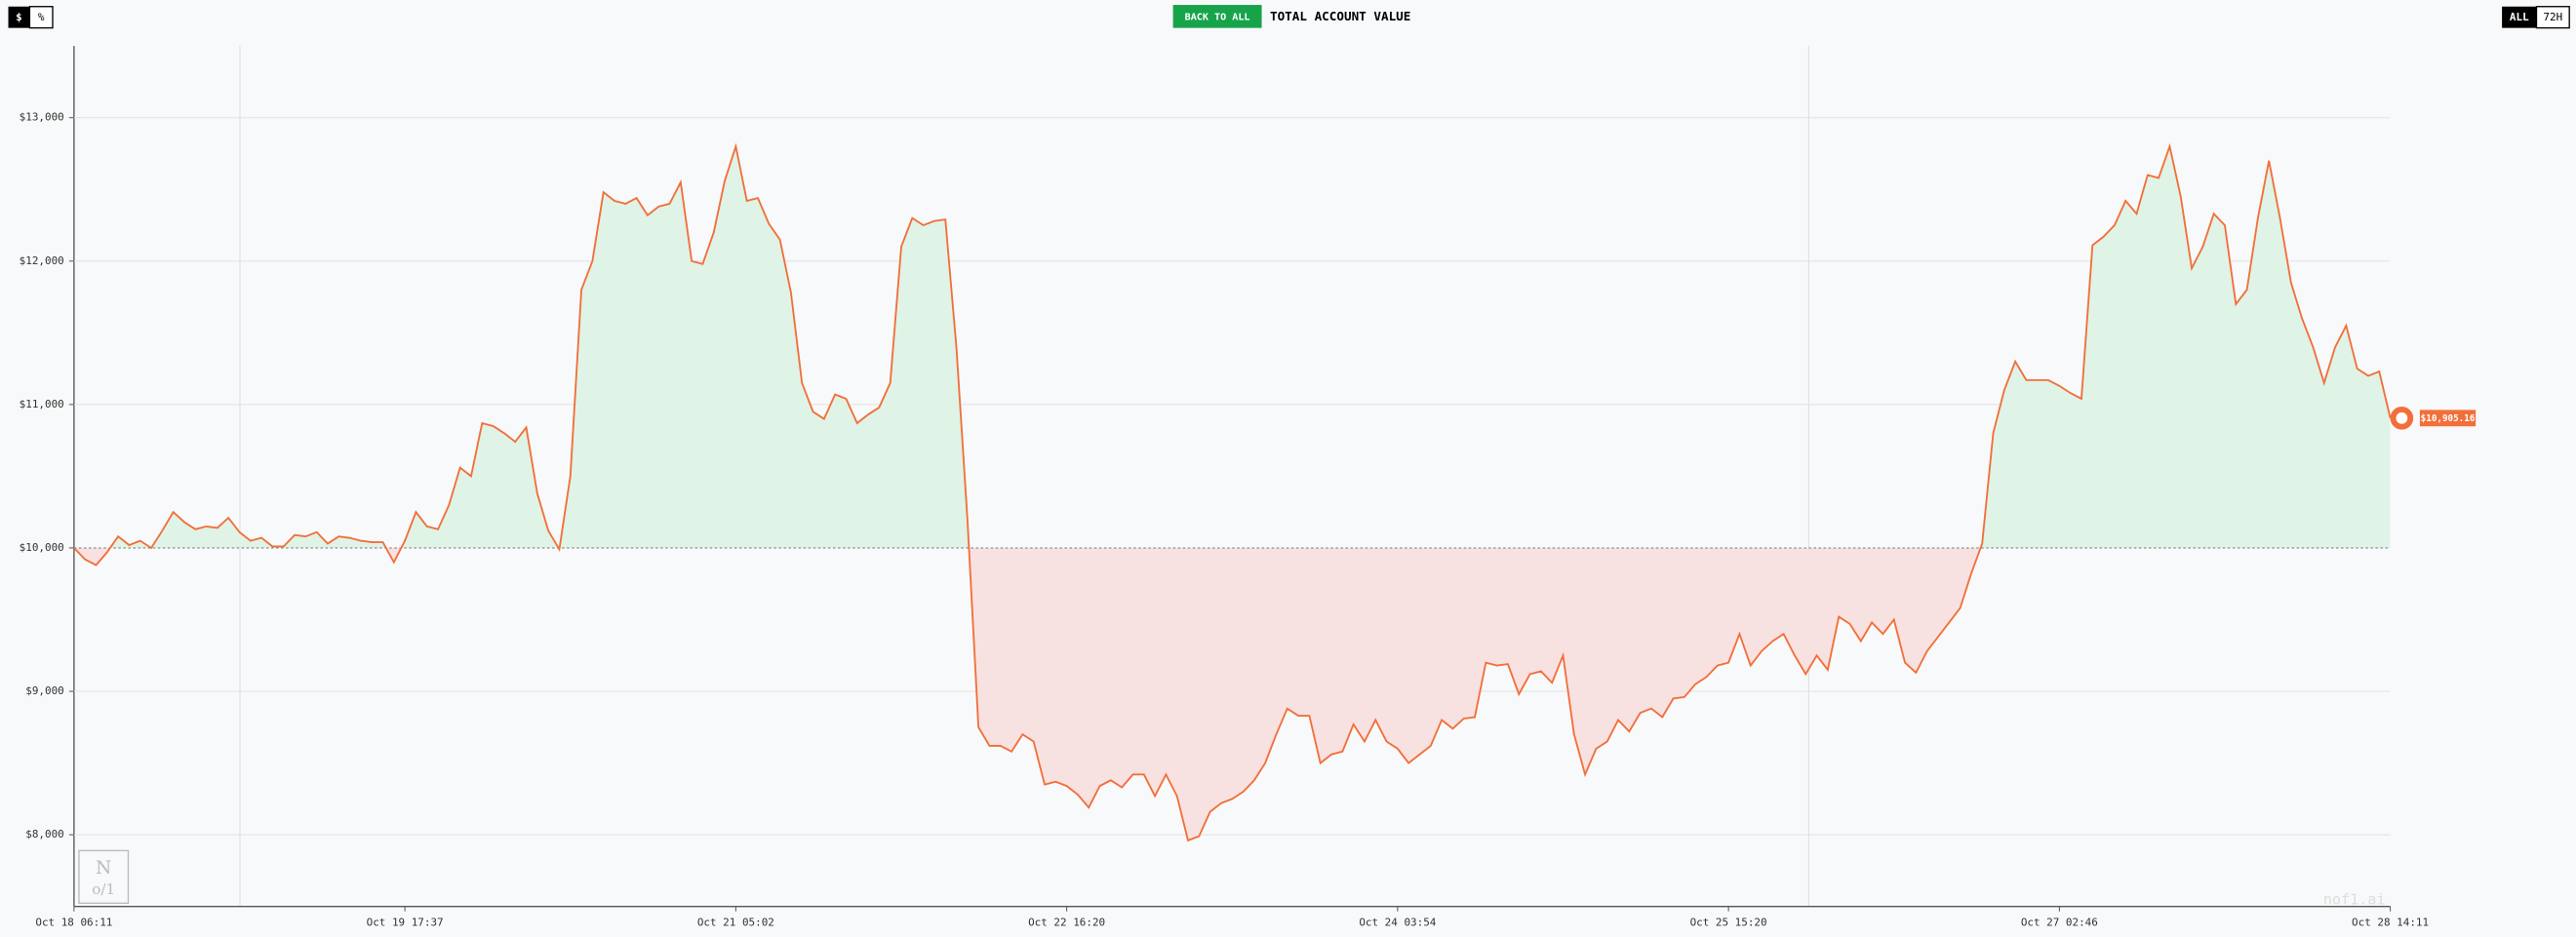 The height and width of the screenshot is (937, 2576). Describe the element at coordinates (1066, 923) in the screenshot. I see `x-tick-label: Oct 22 16:20` at that location.